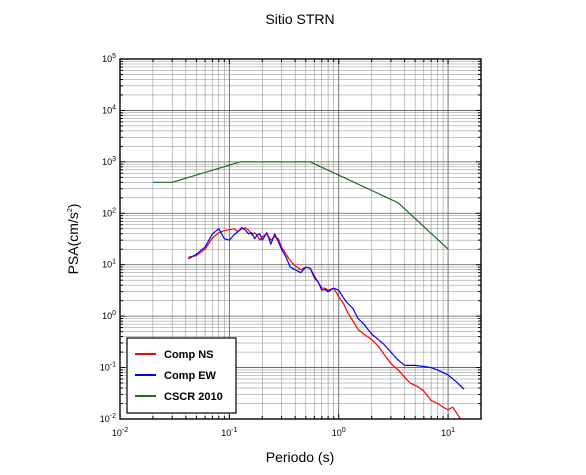 Image resolution: width=586 pixels, height=475 pixels. Describe the element at coordinates (283, 432) in the screenshot. I see `x-tick-labels: 10⁻² 10⁻¹ 10⁰ 10¹` at that location.